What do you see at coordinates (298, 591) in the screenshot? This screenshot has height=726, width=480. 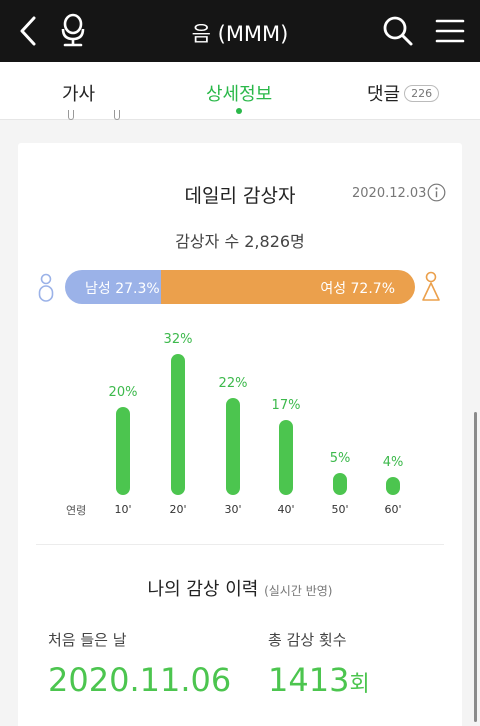 I see `history-subtitle: (실시간 반영)` at bounding box center [298, 591].